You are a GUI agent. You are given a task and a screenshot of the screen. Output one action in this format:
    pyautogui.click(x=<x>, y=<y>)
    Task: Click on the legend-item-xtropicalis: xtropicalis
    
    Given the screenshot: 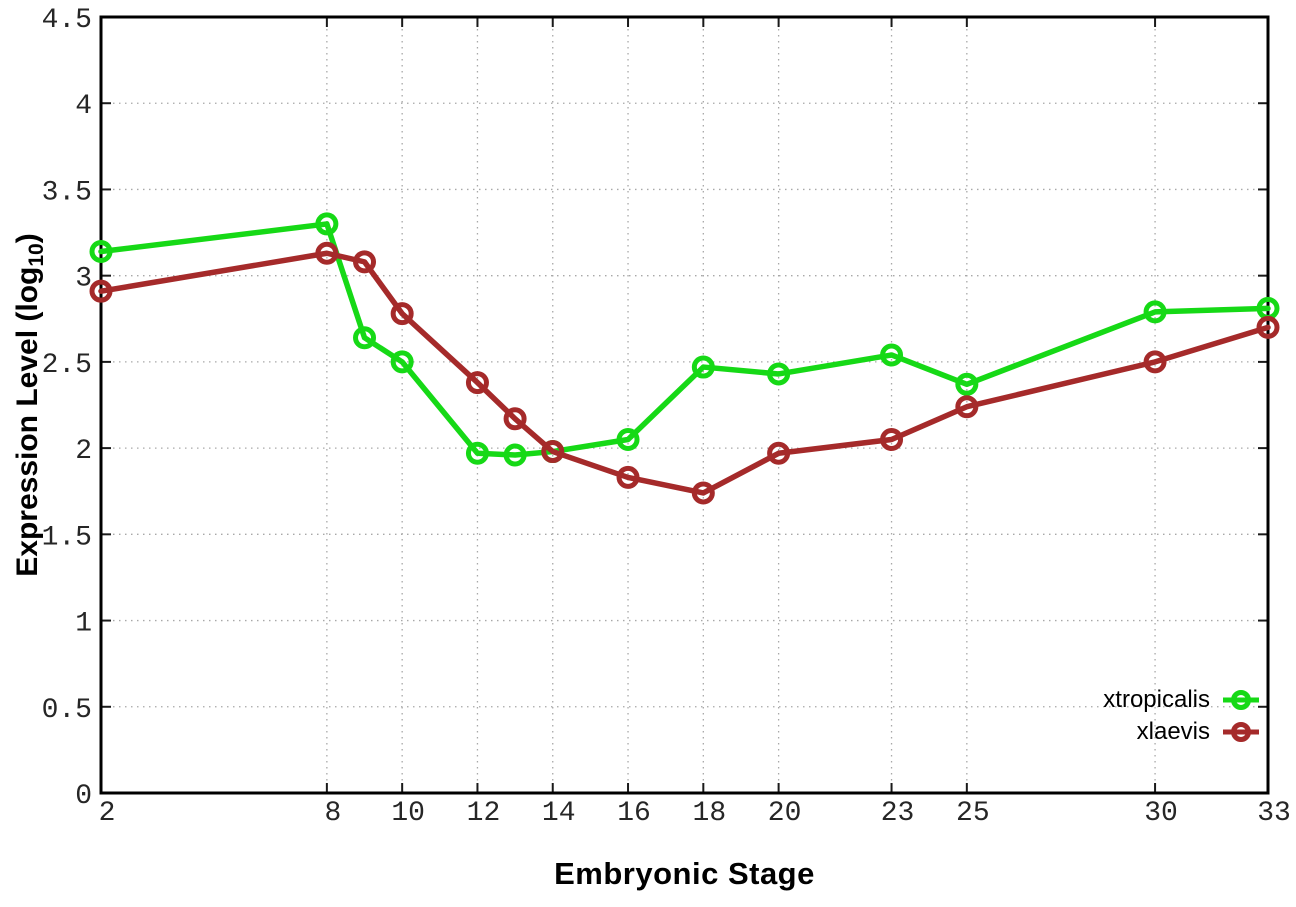 What is the action you would take?
    pyautogui.click(x=1182, y=700)
    